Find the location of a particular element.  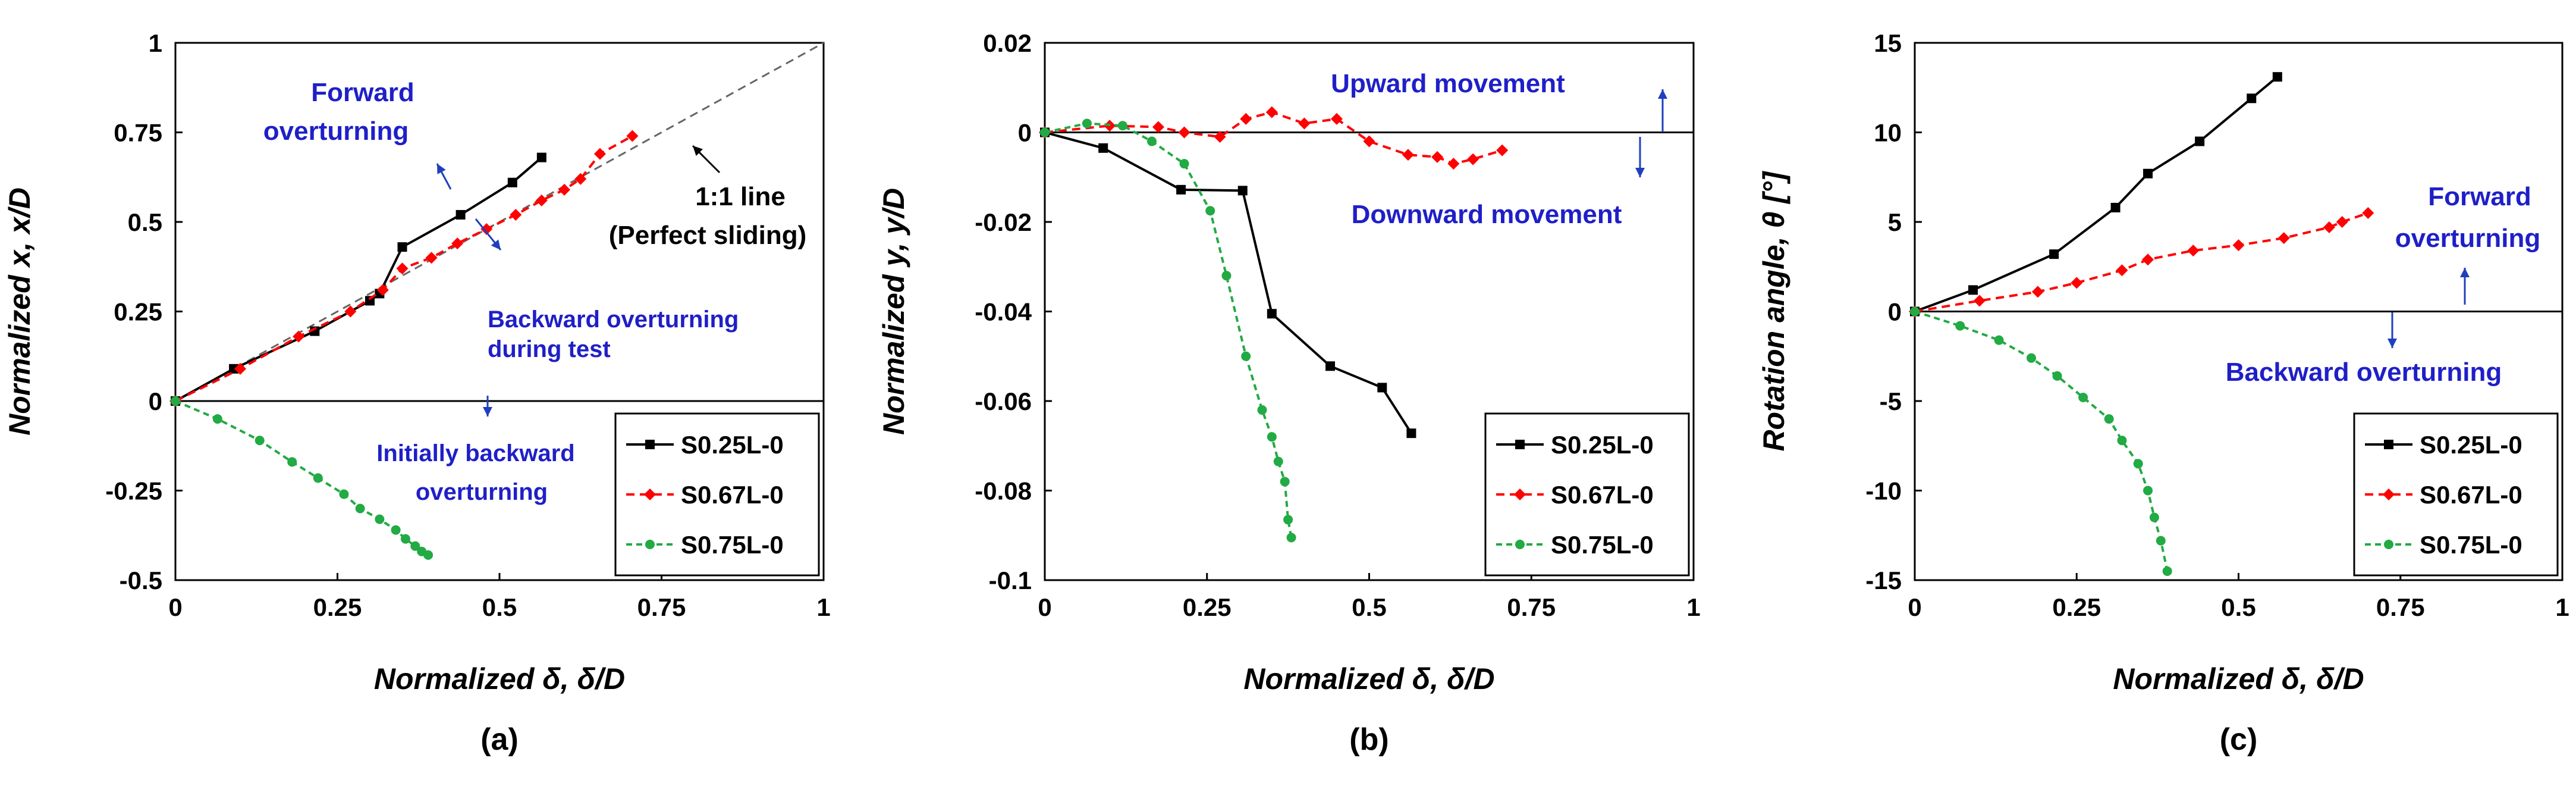

y-tick-label: 0.02 is located at coordinates (1007, 43).